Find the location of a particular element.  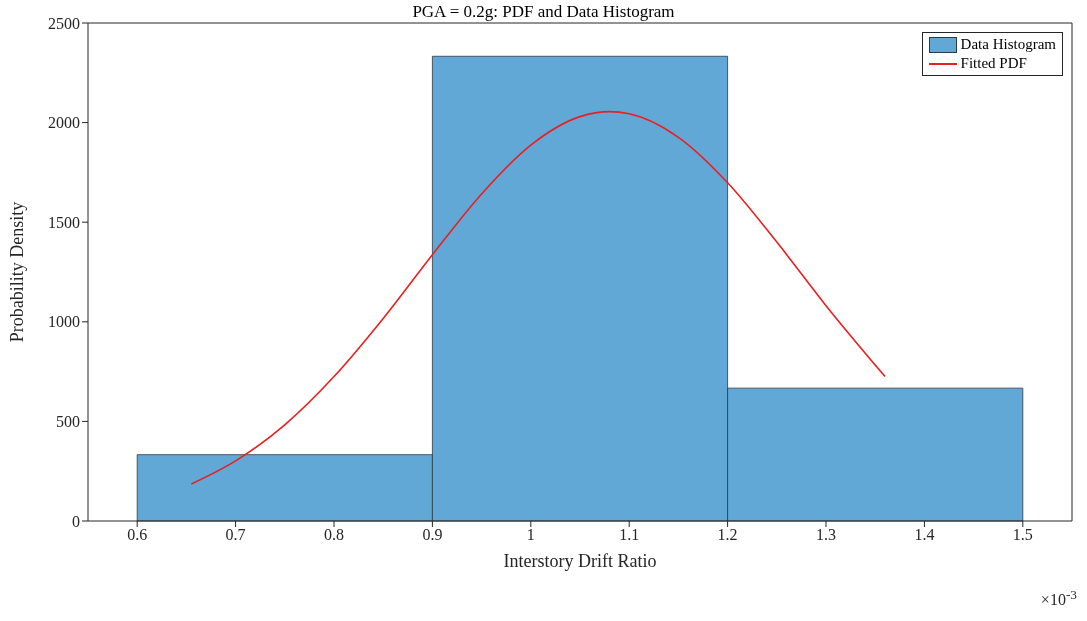

x-tick-label: 1.1 is located at coordinates (629, 535).